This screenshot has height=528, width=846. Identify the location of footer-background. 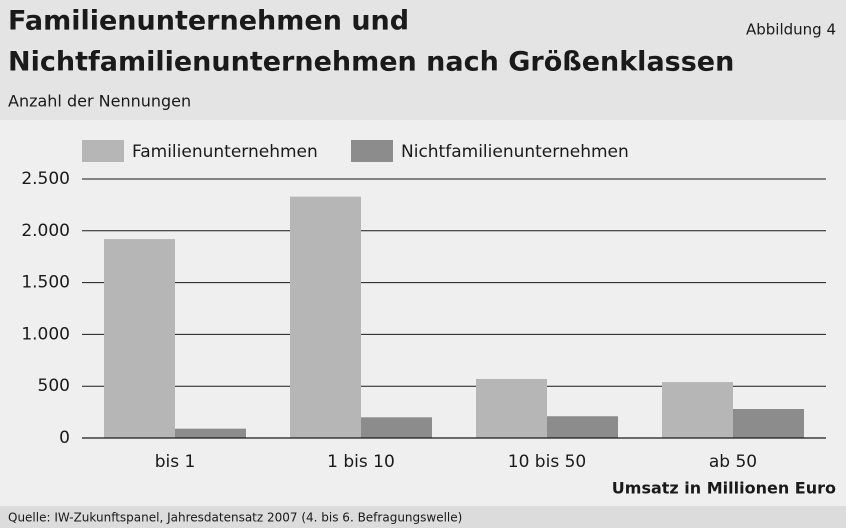
(423, 517).